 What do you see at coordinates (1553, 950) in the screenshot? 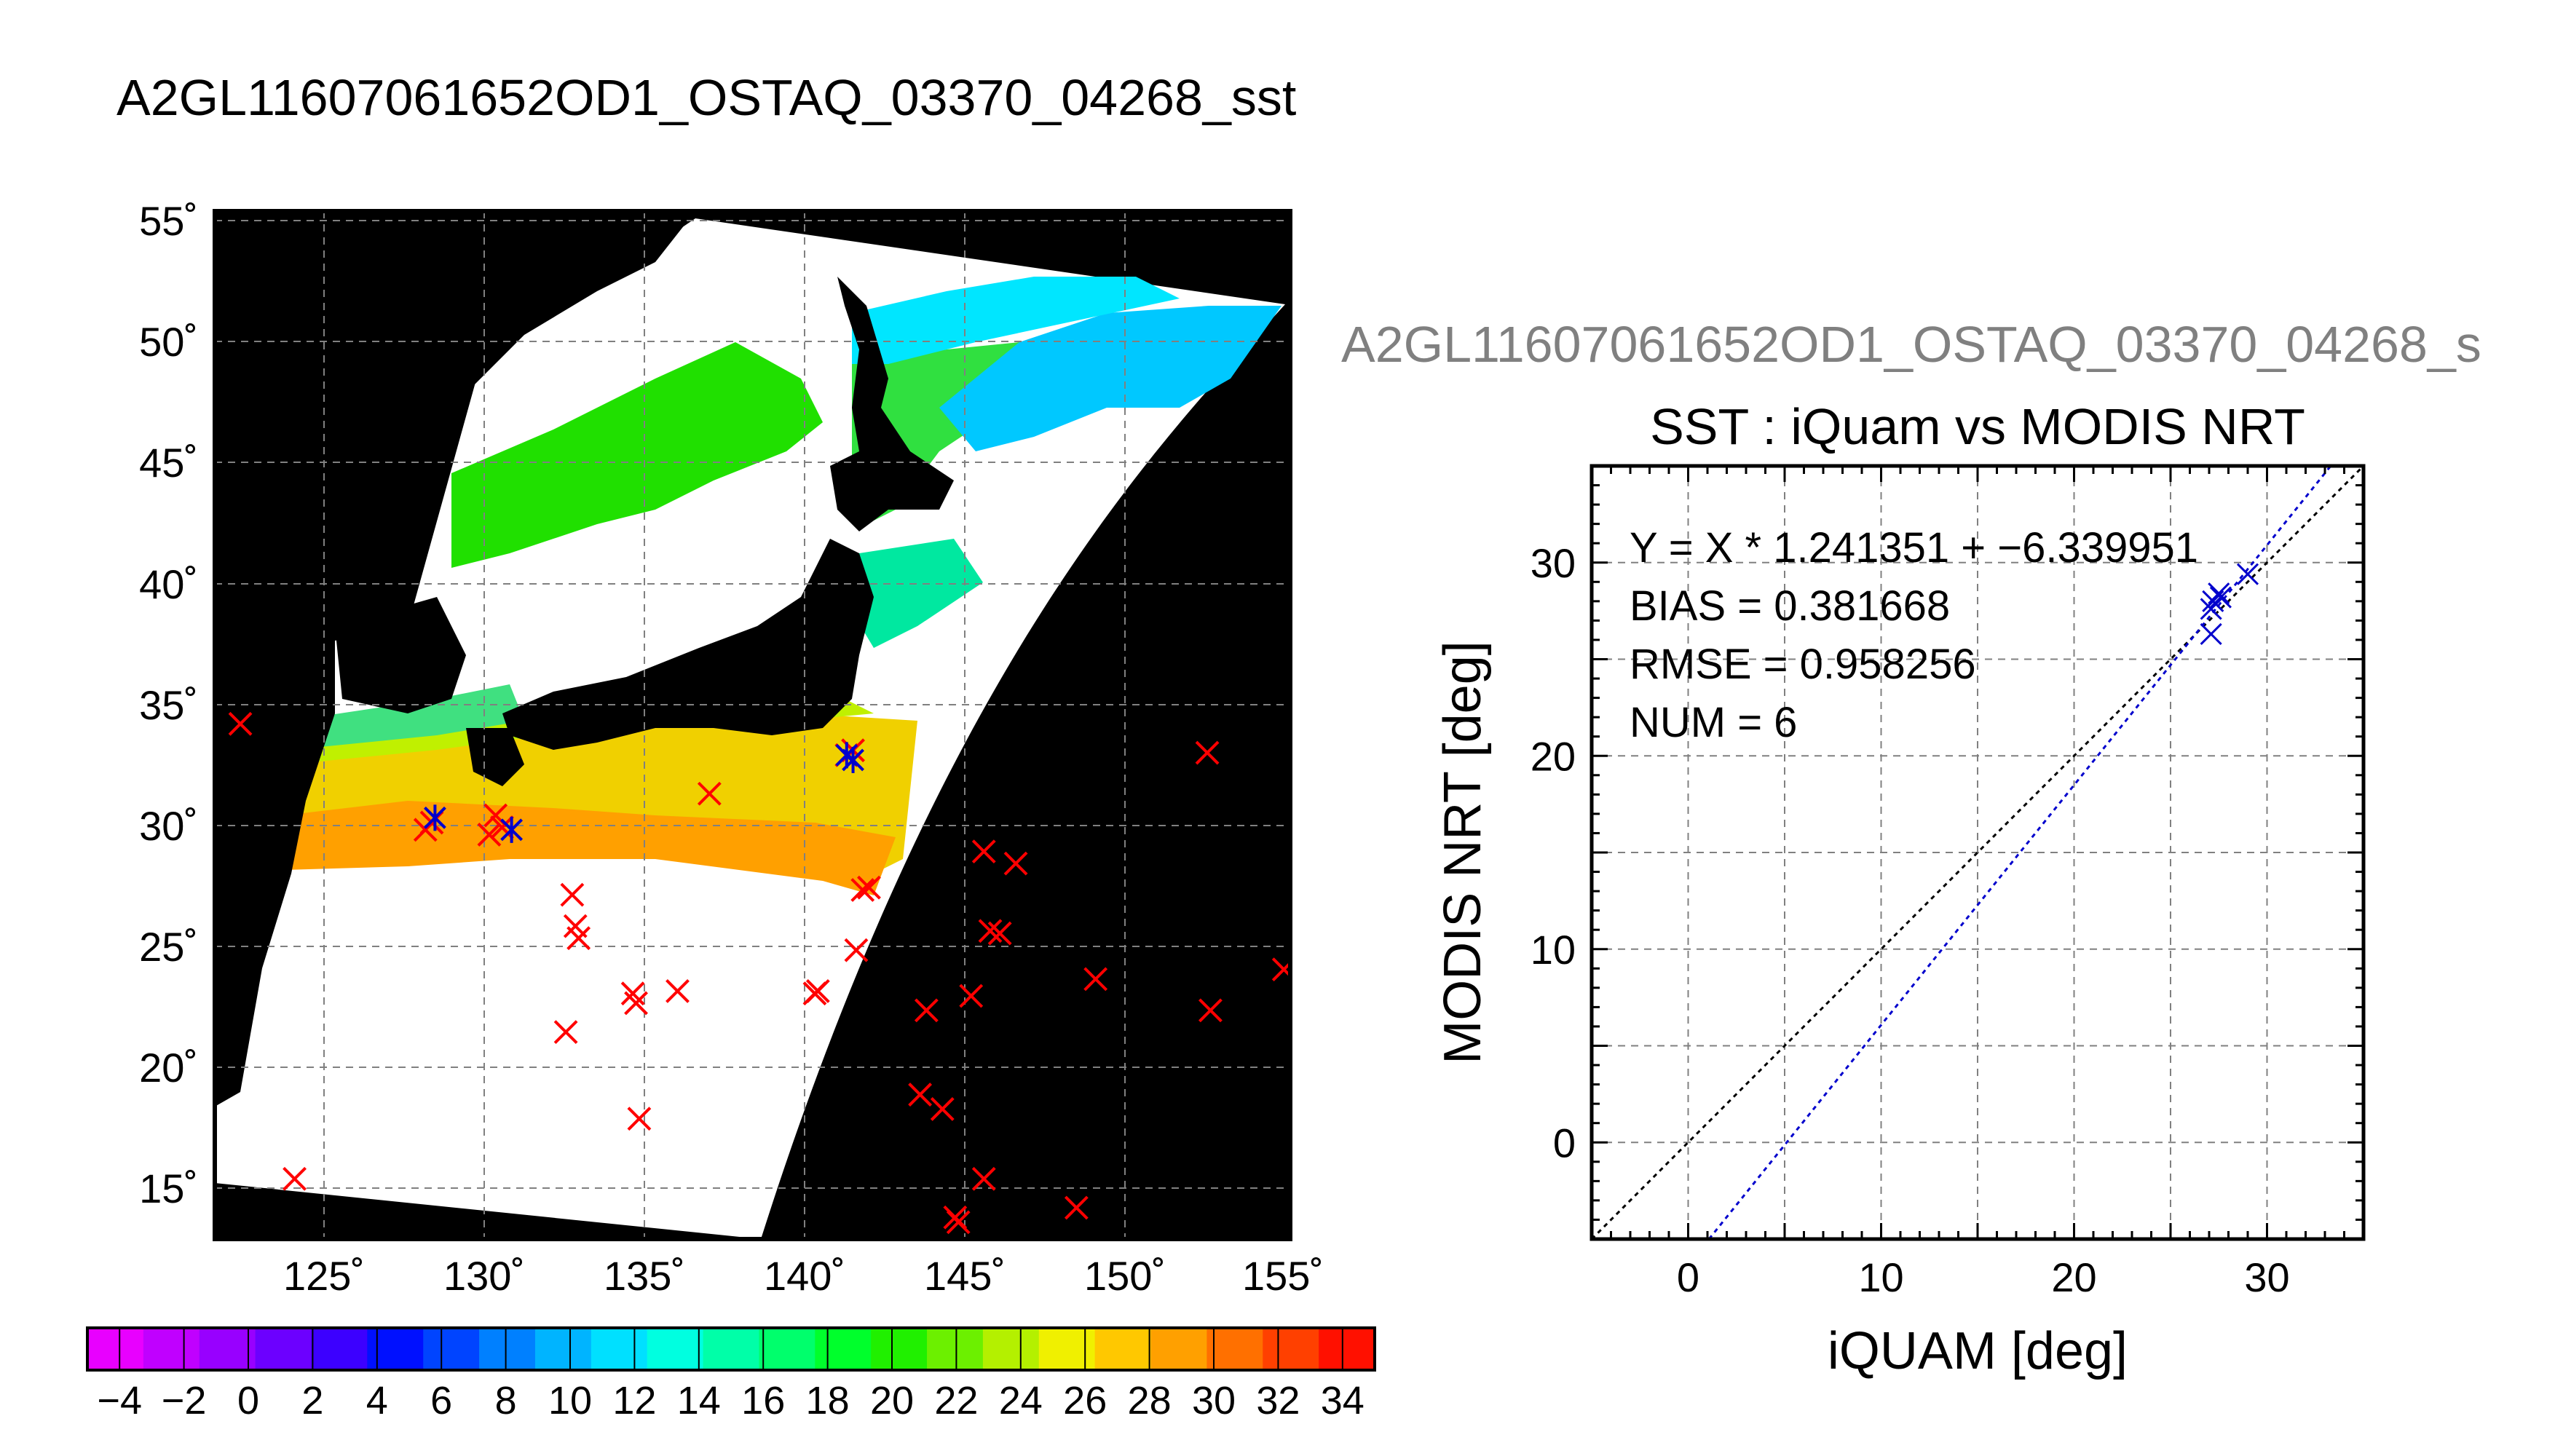
I see `y-tick-label: 10` at bounding box center [1553, 950].